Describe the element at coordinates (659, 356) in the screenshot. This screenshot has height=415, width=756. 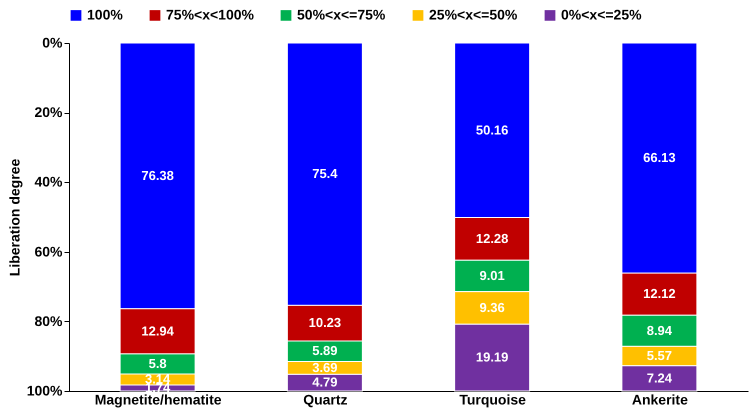
I see `data-label: 5.57` at that location.